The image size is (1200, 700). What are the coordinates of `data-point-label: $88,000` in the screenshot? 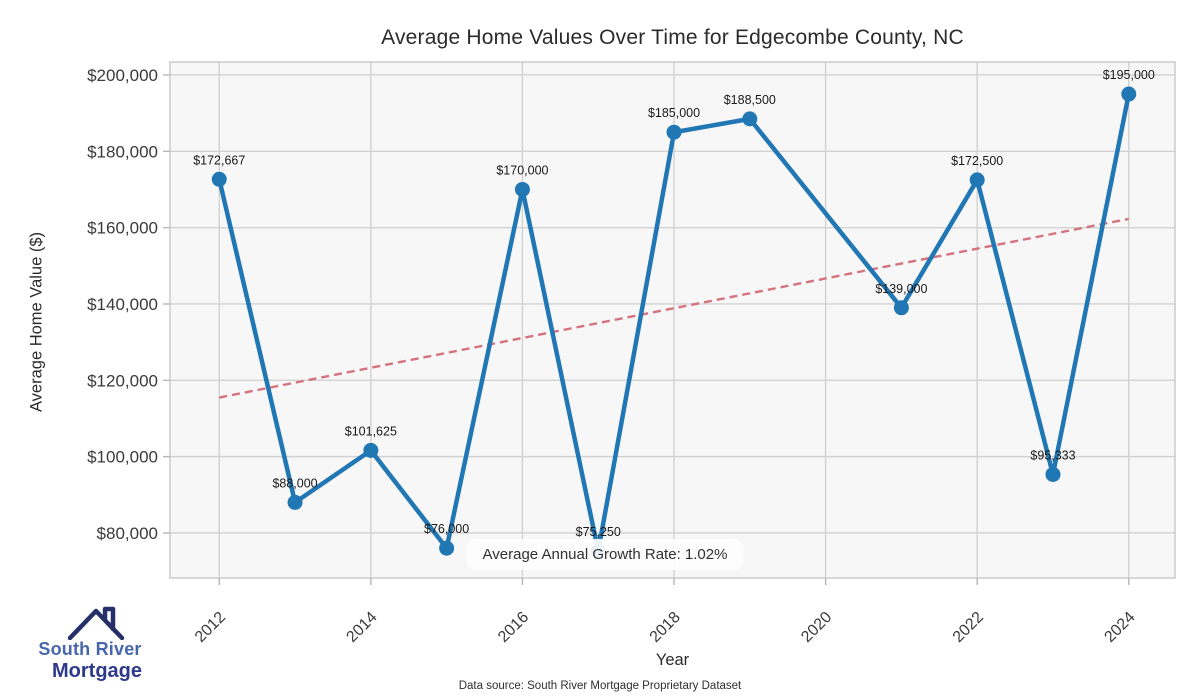 It's located at (294, 483).